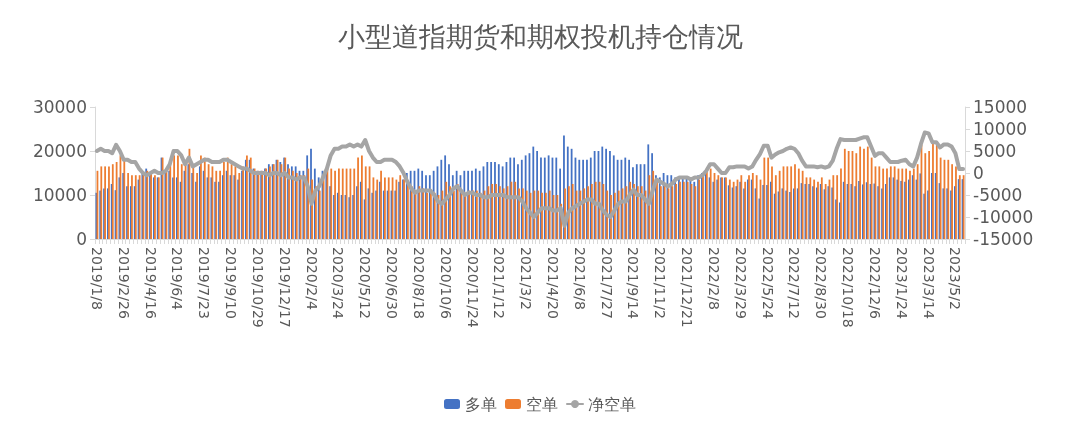  I want to click on x-tick-label: 2019/12/17, so click(284, 287).